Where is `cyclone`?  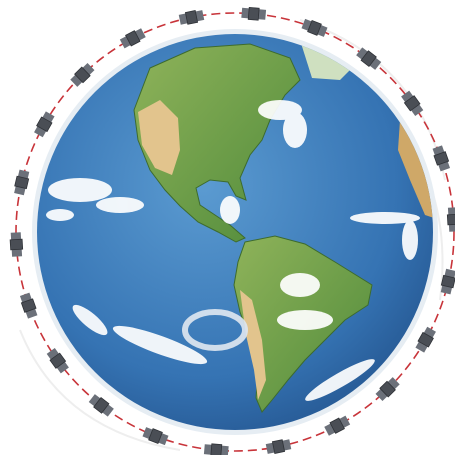
cyclone is located at coordinates (215, 330).